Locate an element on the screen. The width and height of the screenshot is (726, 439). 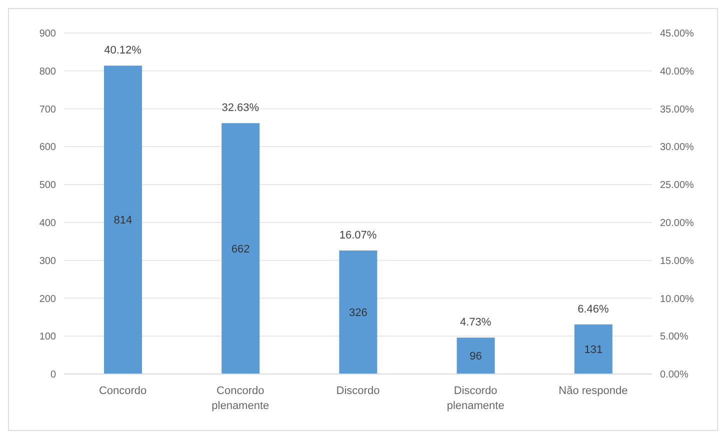
annotation: 32.63% is located at coordinates (241, 108).